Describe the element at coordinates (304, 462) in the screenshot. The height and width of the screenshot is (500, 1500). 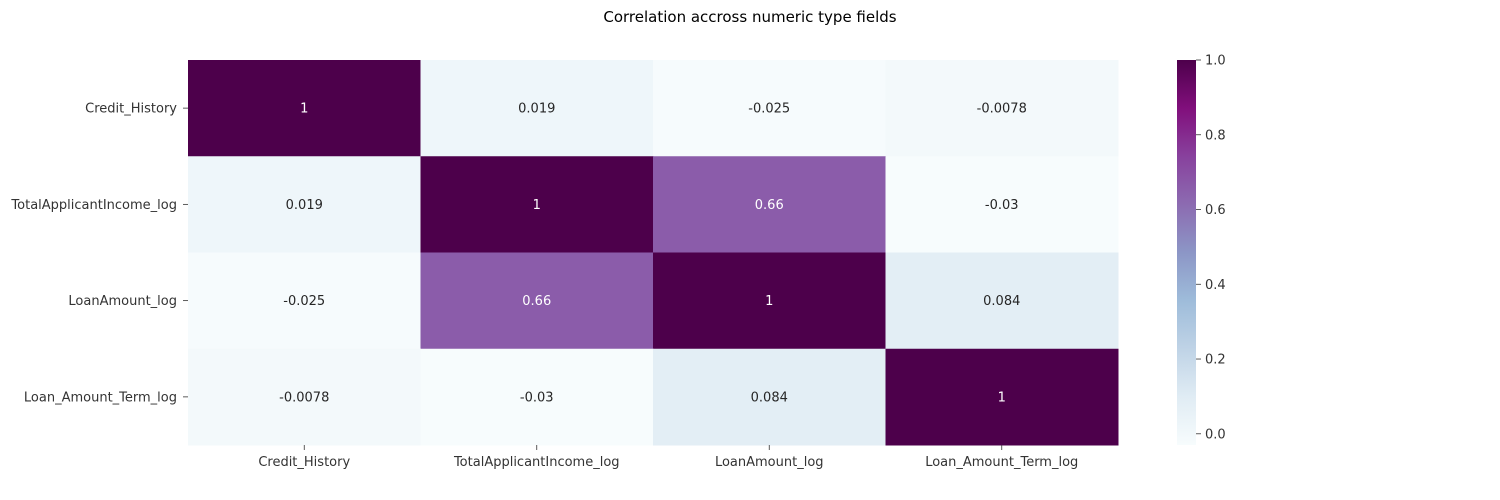
I see `x-tick-label: Credit_History` at that location.